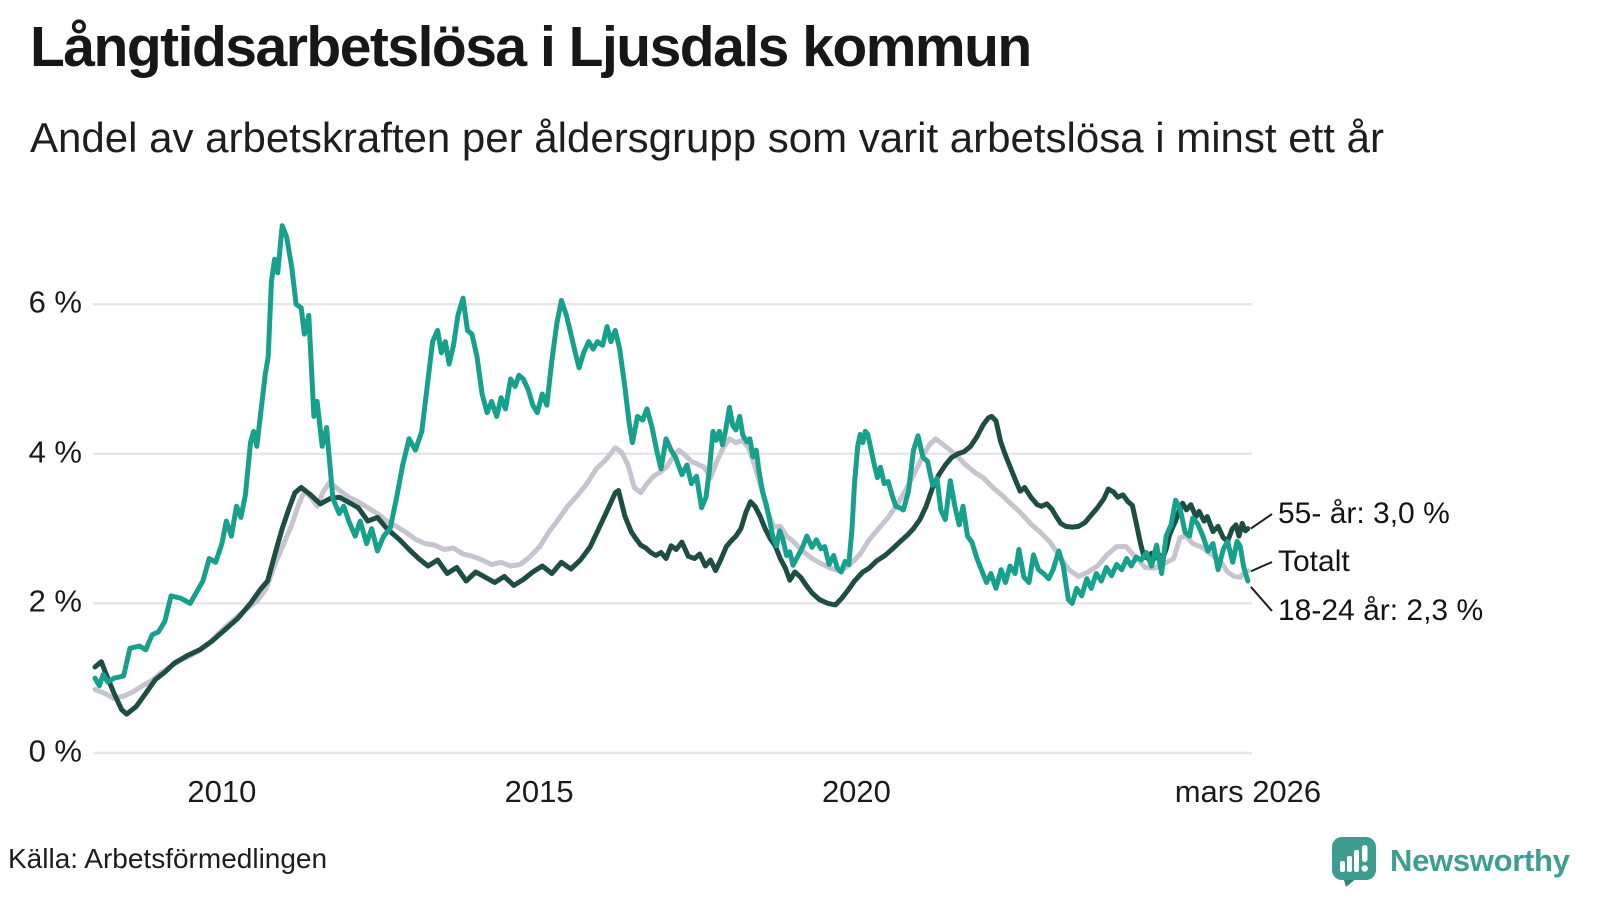 Image resolution: width=1600 pixels, height=900 pixels. What do you see at coordinates (55, 452) in the screenshot?
I see `y-tick-4: 4 %` at bounding box center [55, 452].